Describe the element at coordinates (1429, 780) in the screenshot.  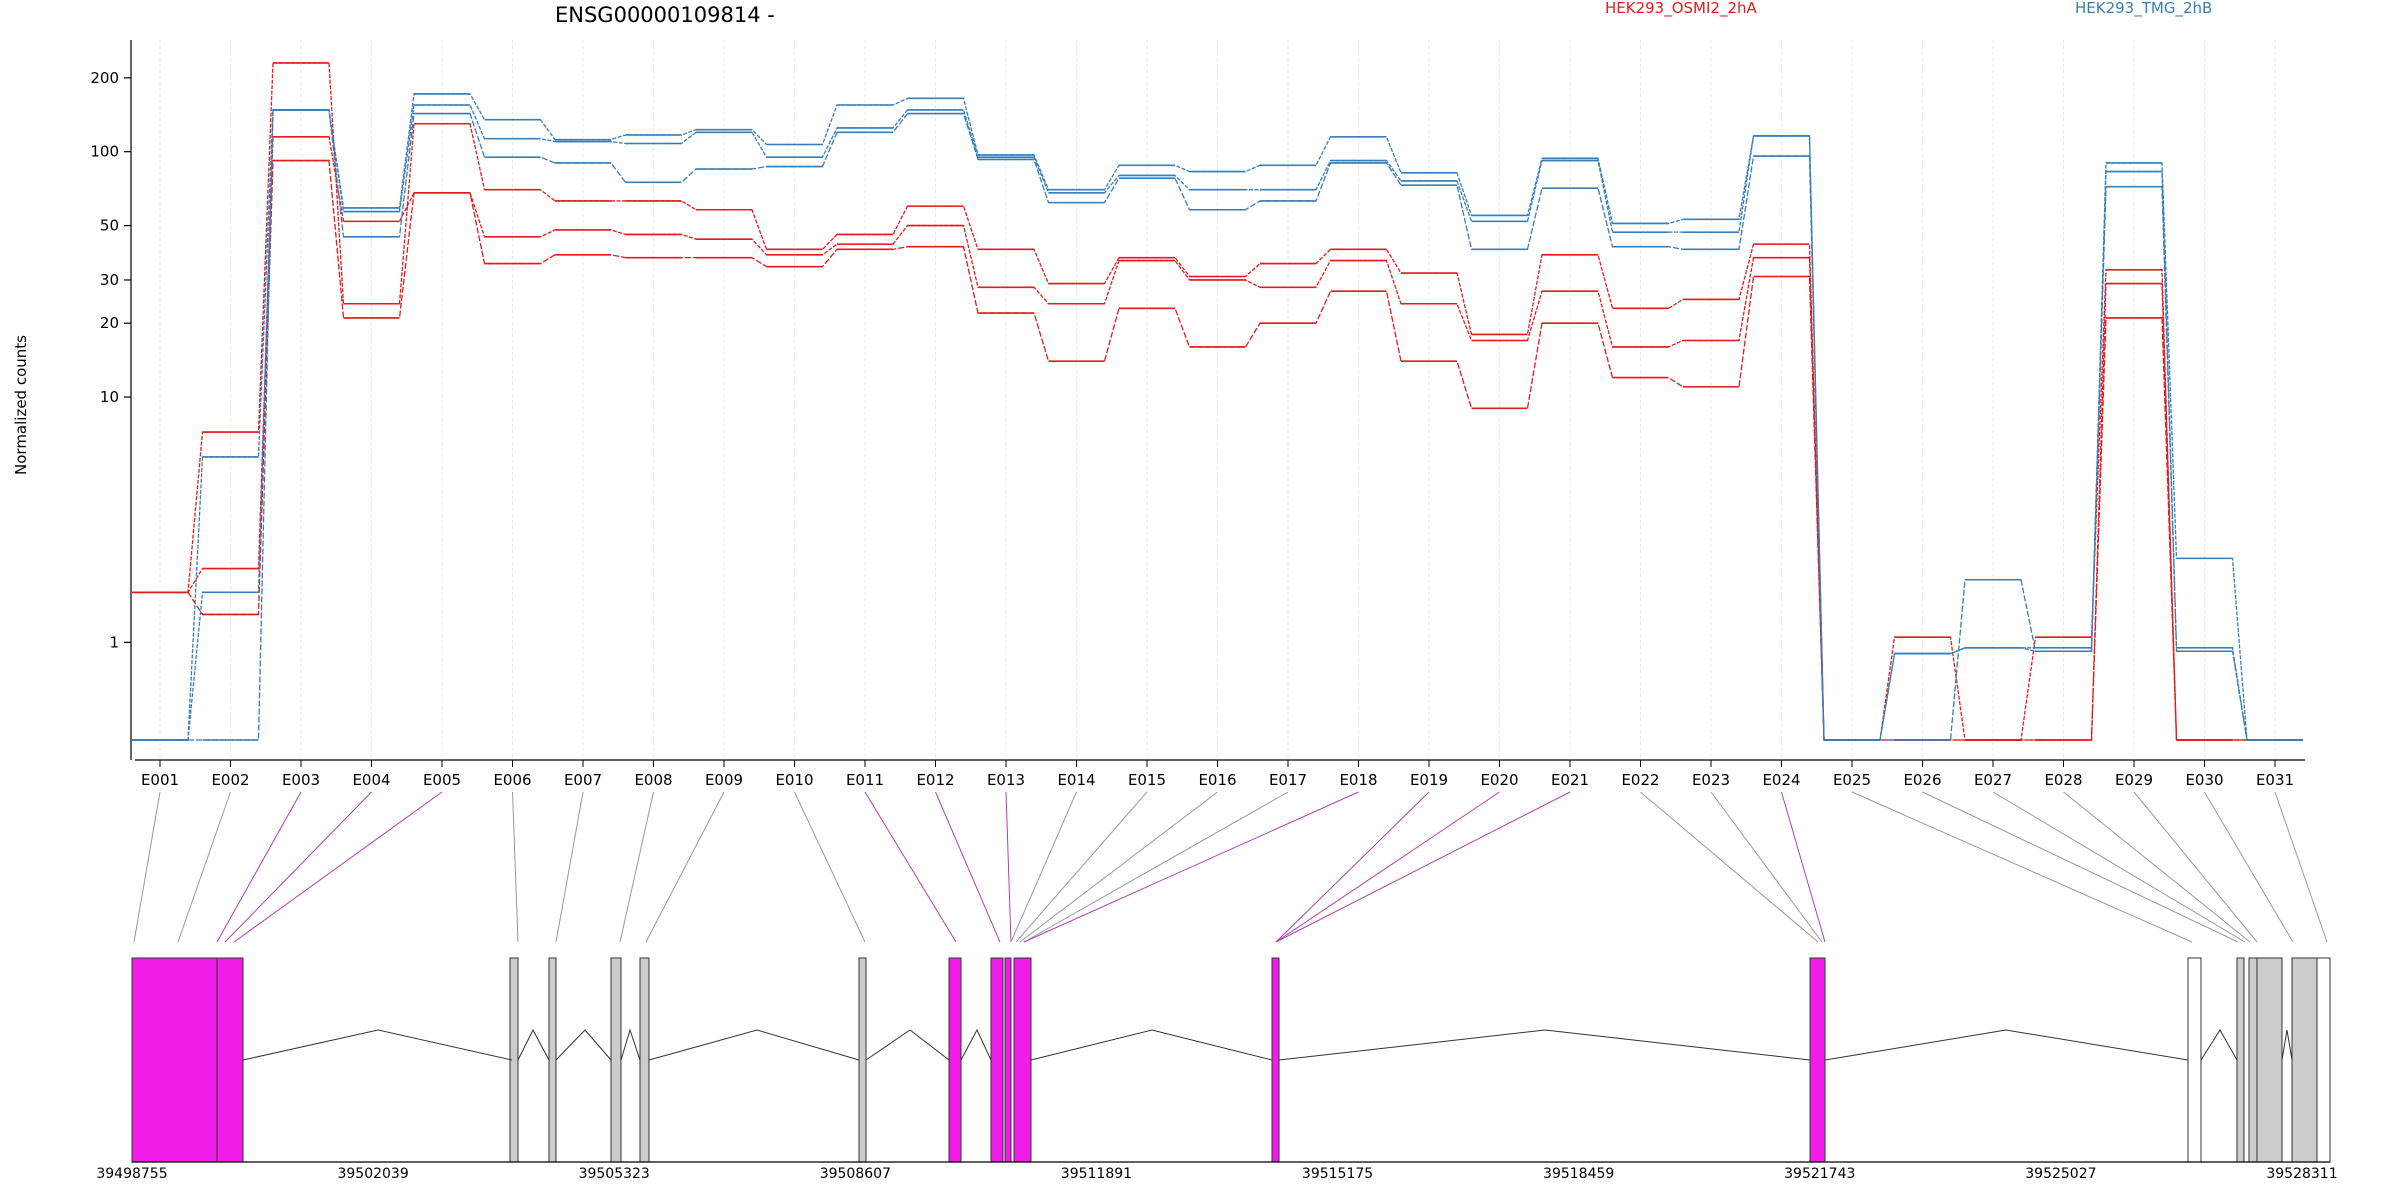
I see `x-tick-label-E019: E019` at that location.